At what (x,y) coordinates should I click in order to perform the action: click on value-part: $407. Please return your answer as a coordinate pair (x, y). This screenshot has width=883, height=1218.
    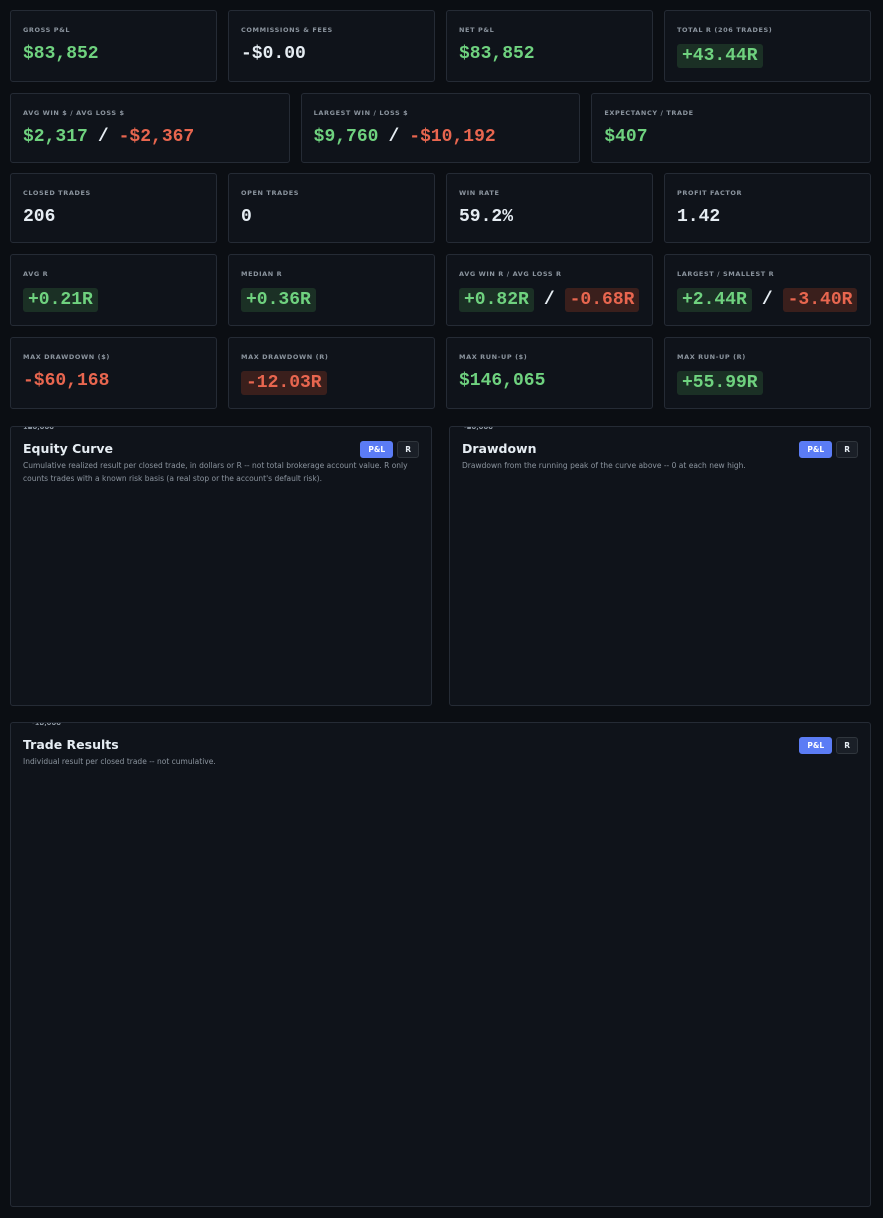
    Looking at the image, I should click on (626, 137).